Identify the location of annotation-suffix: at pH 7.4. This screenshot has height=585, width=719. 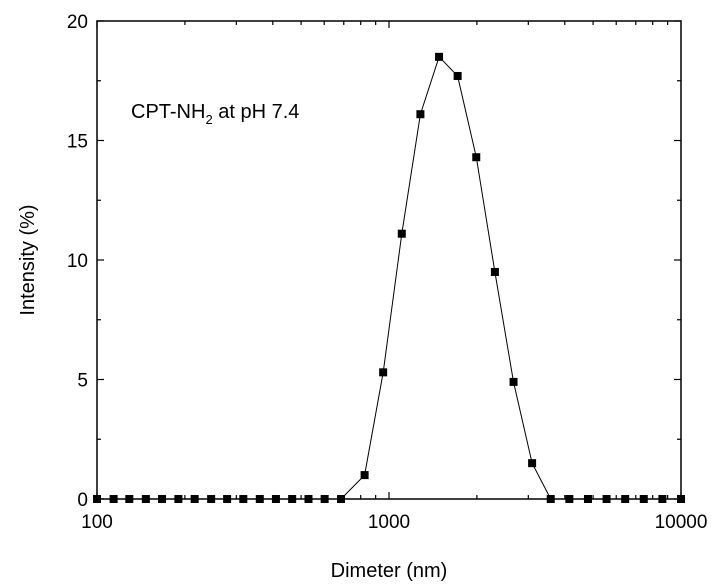
(256, 112).